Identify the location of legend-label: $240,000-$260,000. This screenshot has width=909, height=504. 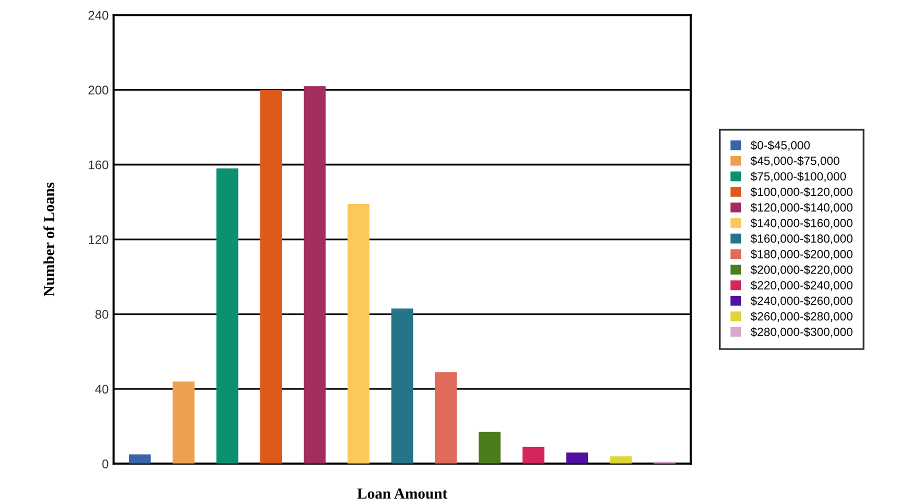
(801, 301).